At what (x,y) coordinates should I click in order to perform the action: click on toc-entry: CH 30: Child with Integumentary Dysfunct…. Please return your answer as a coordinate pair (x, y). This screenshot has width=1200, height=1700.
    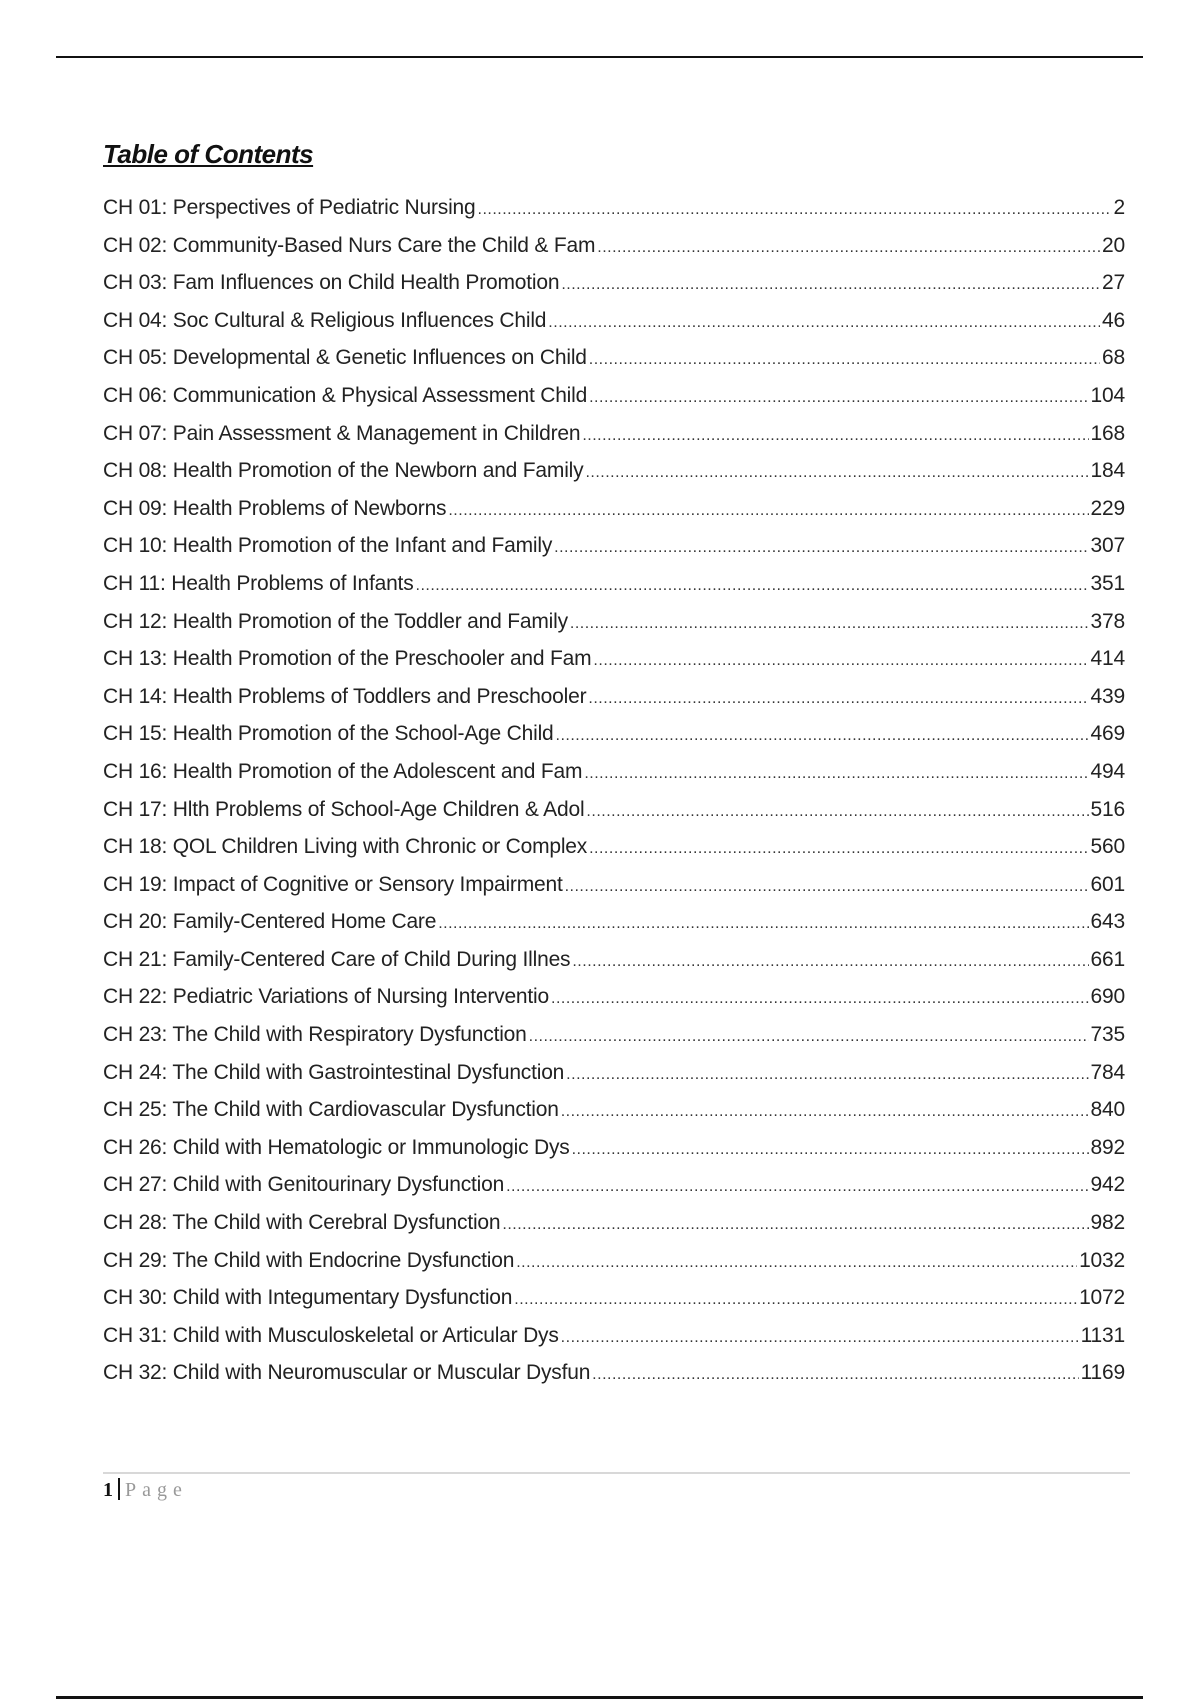
    Looking at the image, I should click on (614, 1305).